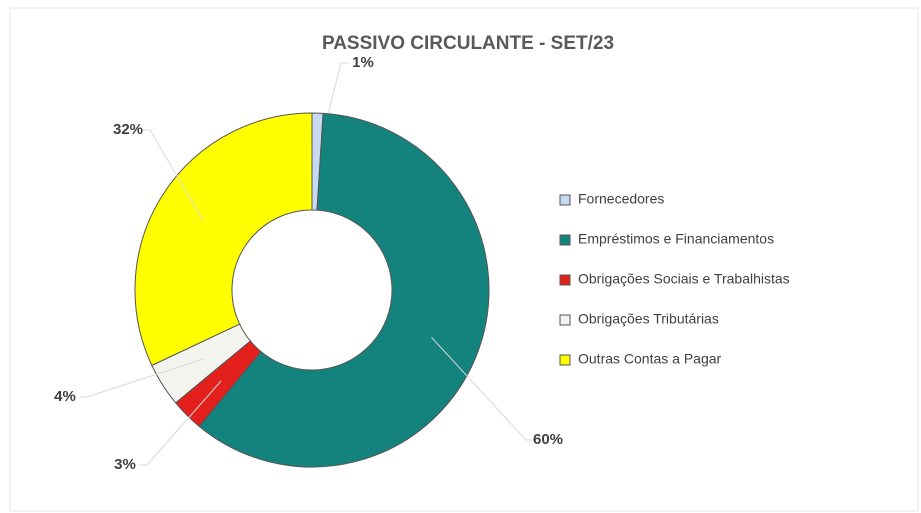 The width and height of the screenshot is (921, 513). Describe the element at coordinates (684, 279) in the screenshot. I see `legend-label: Obrigações Sociais e Trabalhistas` at that location.